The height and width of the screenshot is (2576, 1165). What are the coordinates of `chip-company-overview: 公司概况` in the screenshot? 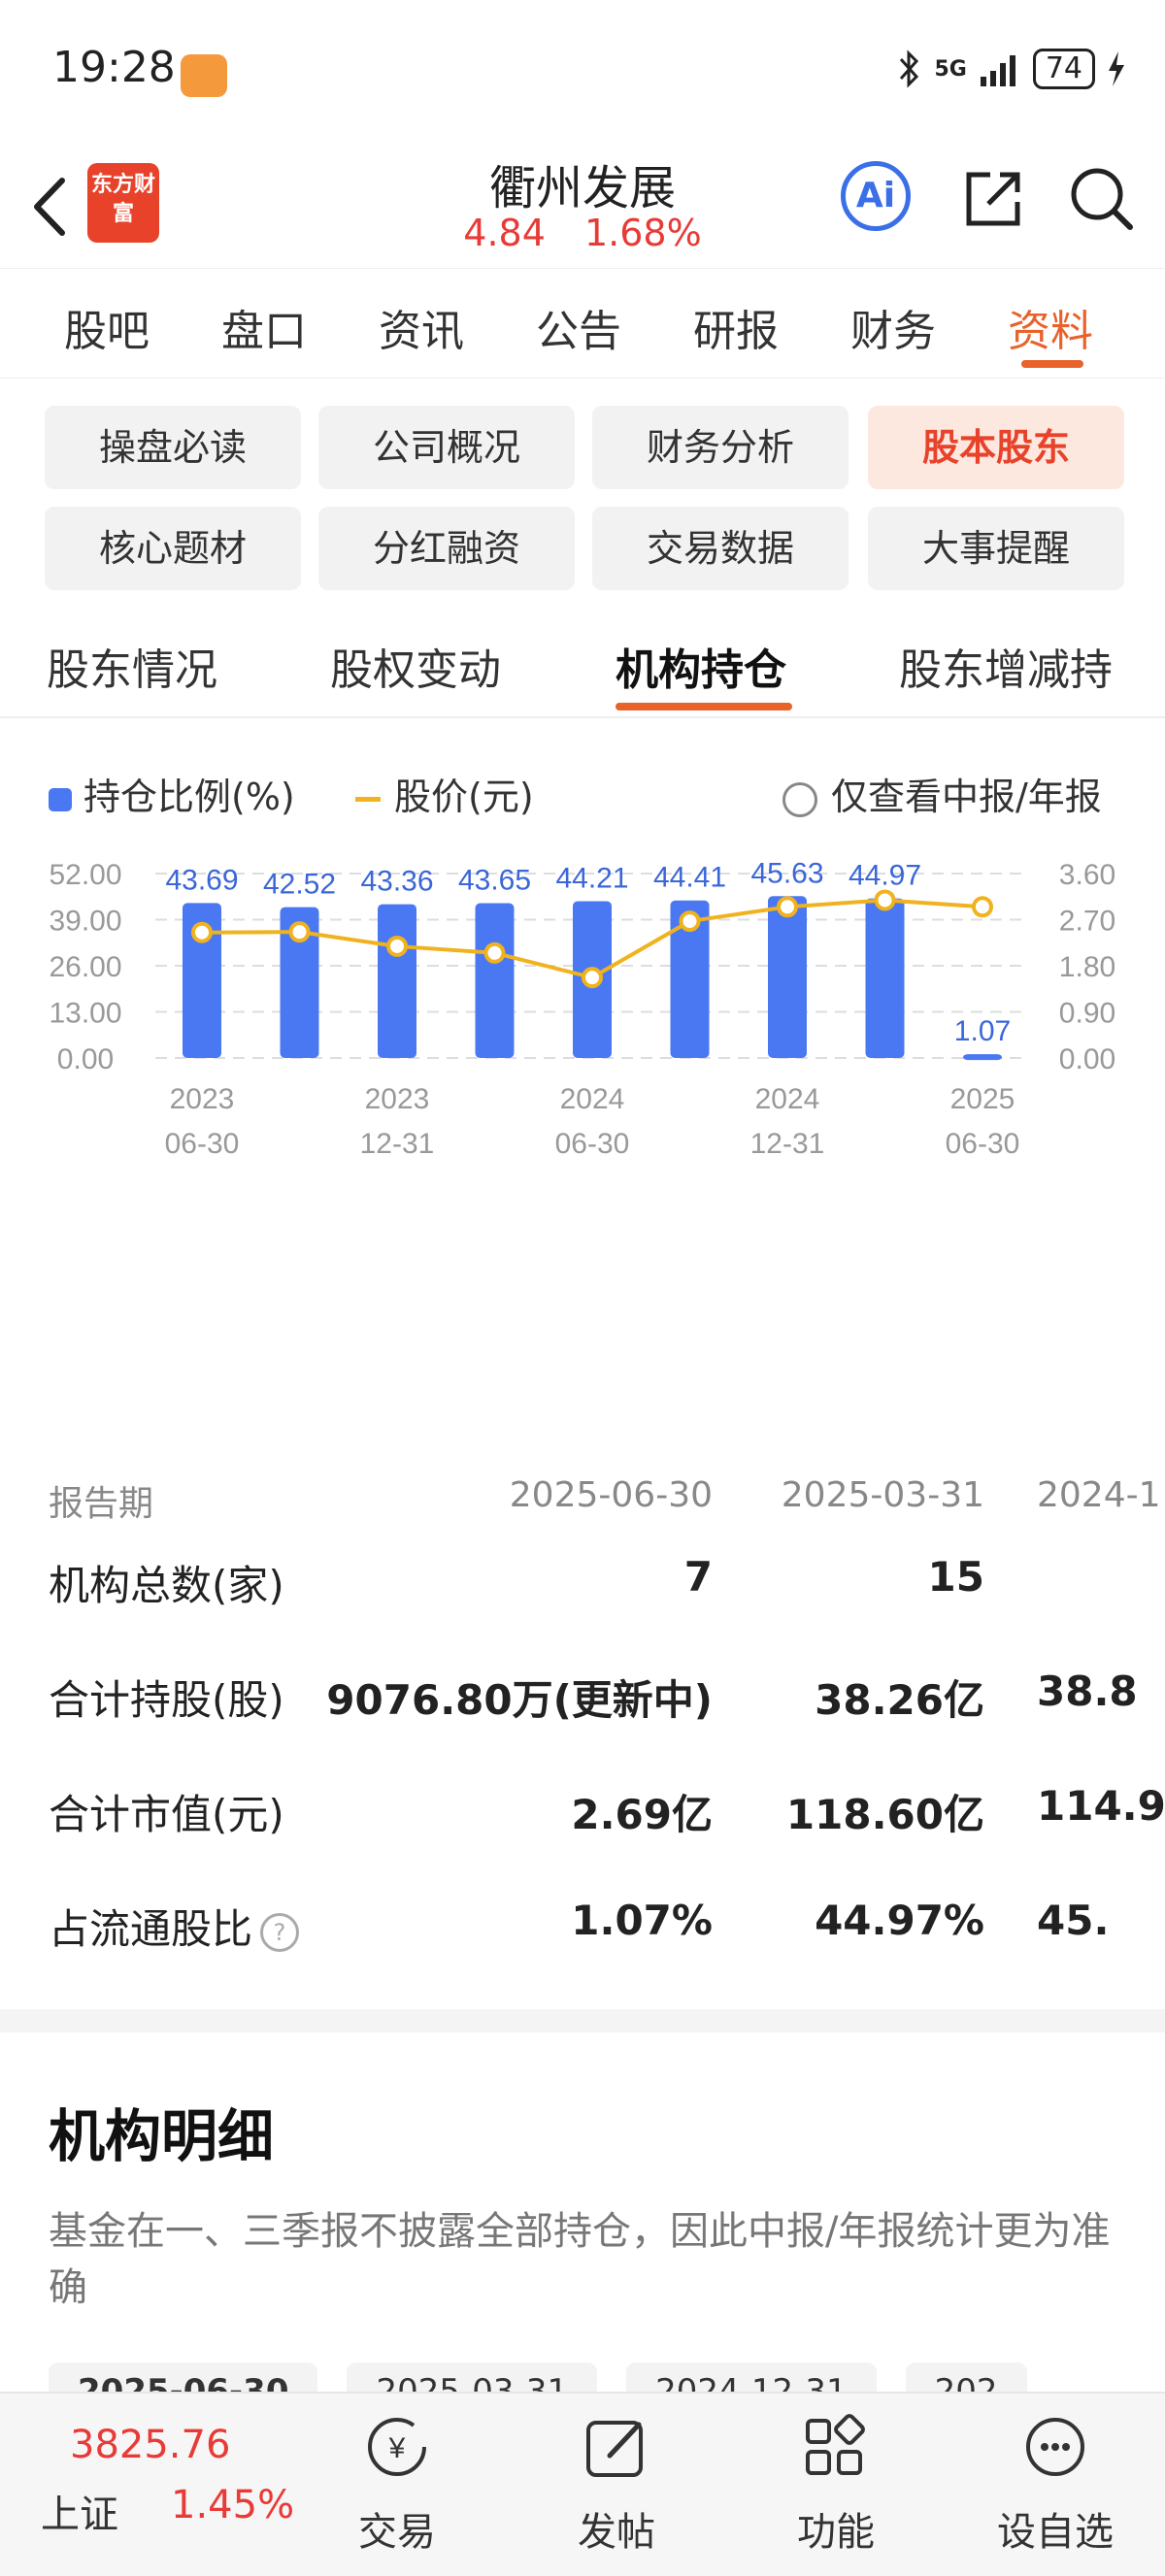 It's located at (446, 447).